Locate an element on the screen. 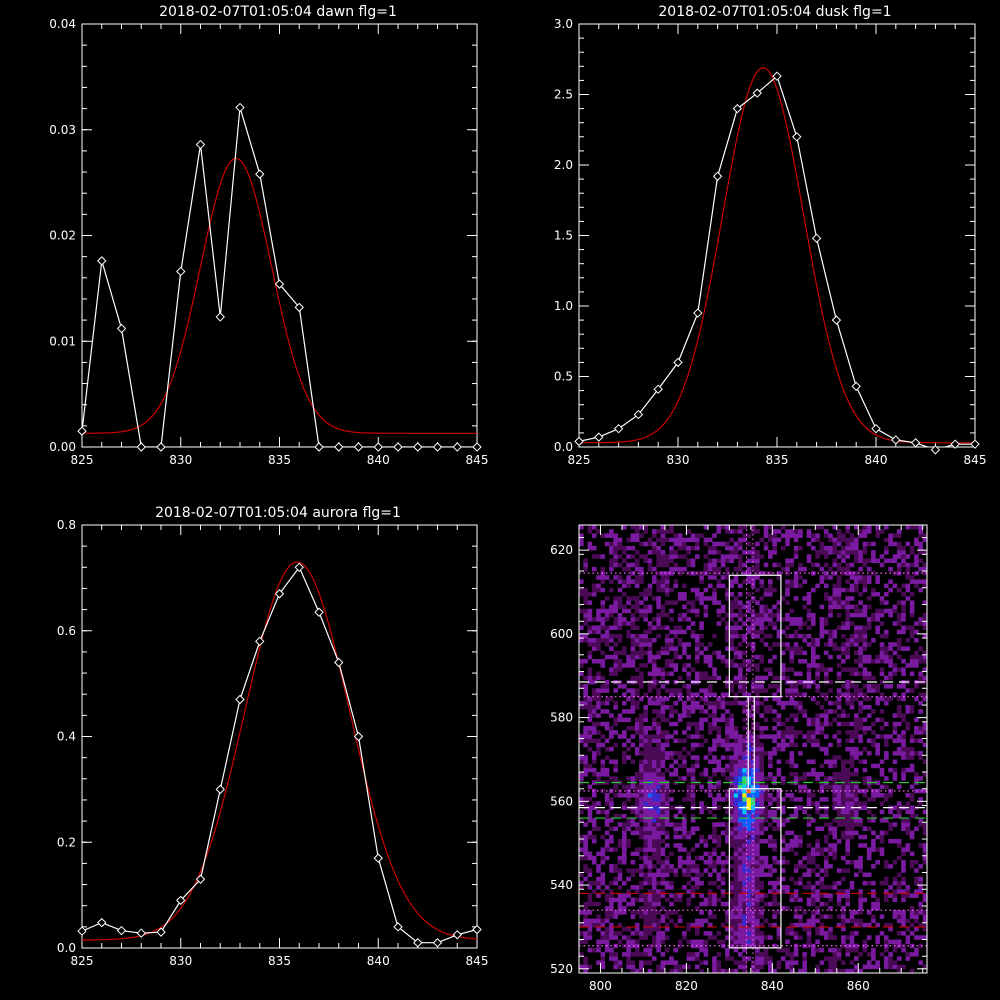 The image size is (1000, 1000). dawn-data-point is located at coordinates (260, 174).